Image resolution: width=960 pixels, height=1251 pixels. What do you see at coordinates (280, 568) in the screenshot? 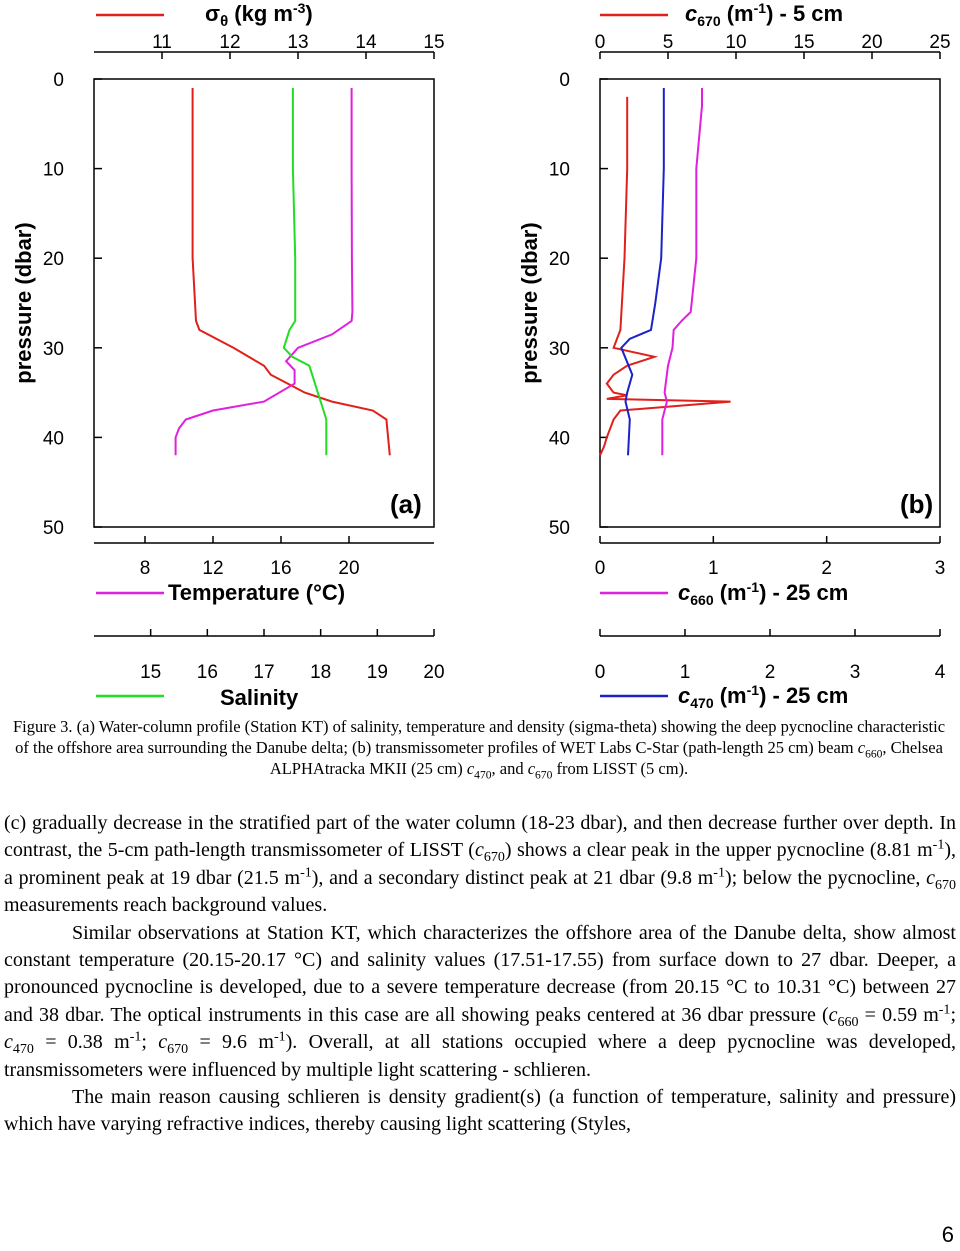
I see `temperature-tick-label: 16` at bounding box center [280, 568].